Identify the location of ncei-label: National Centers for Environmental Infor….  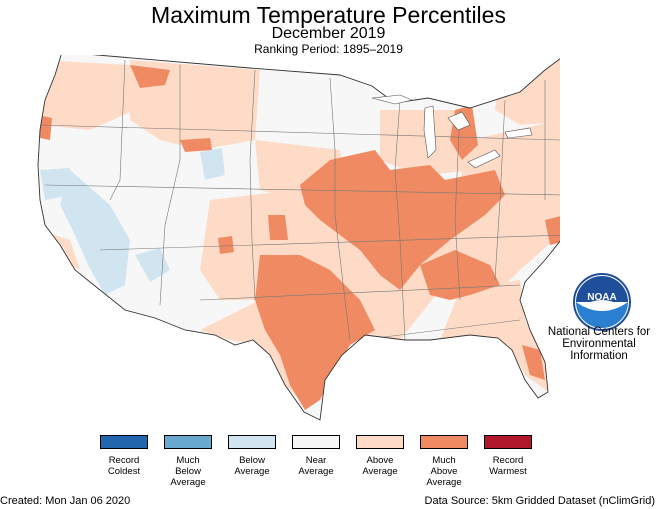
(599, 344).